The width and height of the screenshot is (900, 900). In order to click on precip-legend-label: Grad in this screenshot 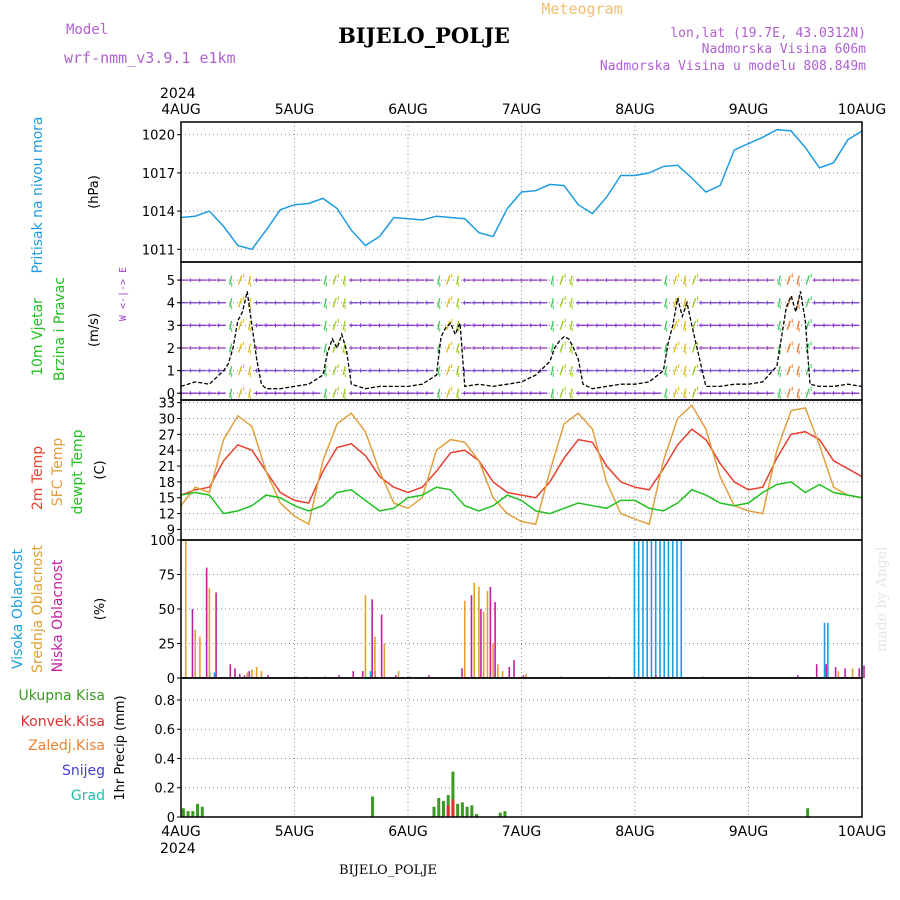, I will do `click(88, 796)`.